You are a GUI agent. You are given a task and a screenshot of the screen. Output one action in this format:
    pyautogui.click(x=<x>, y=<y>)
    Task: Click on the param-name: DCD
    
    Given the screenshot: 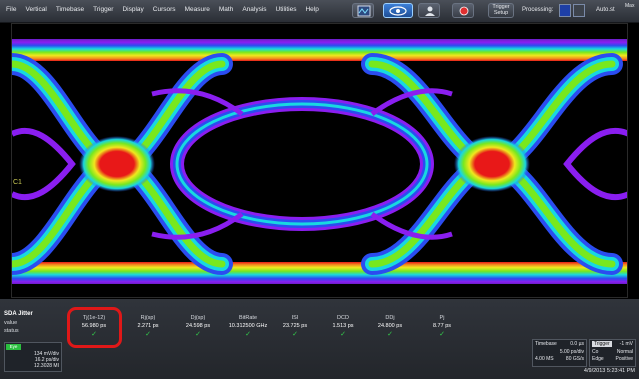 What is the action you would take?
    pyautogui.click(x=343, y=318)
    